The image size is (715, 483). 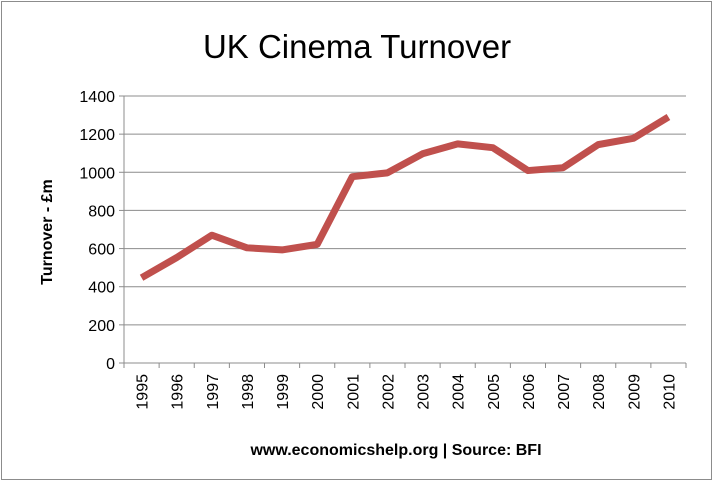 I want to click on y-axis-title: Turnover - £m, so click(x=47, y=232).